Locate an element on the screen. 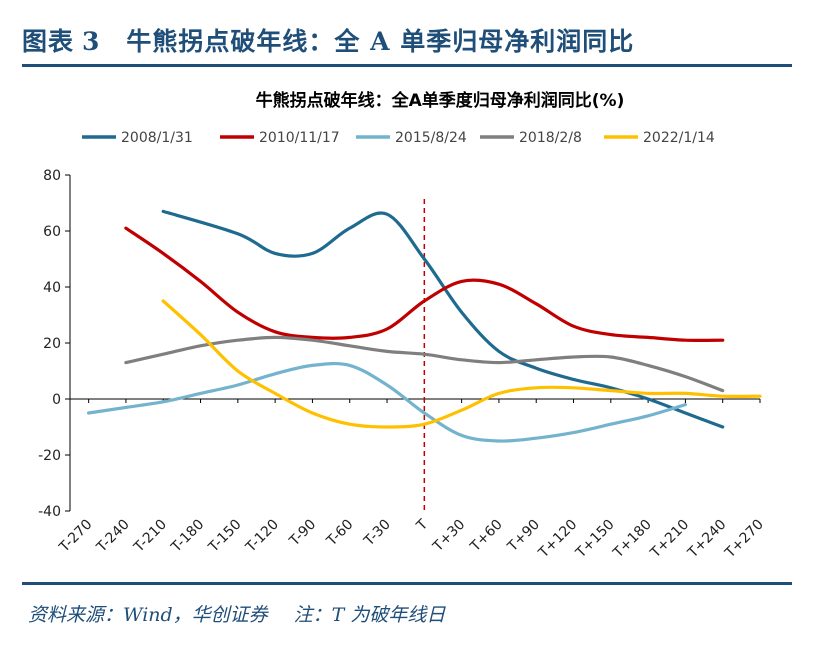 The width and height of the screenshot is (832, 652). figure-label: 图表 is located at coordinates (48, 41).